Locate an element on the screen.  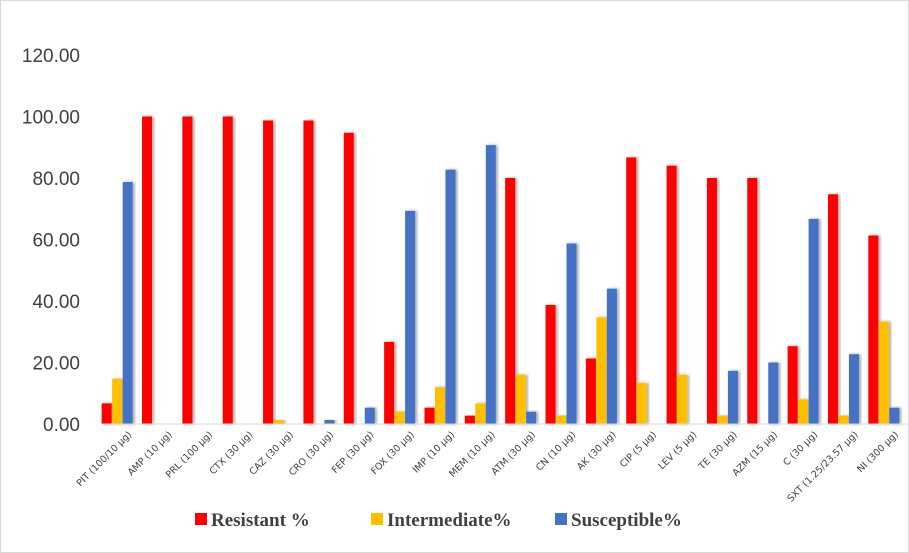
y-tick-label: 40.00 is located at coordinates (56, 302).